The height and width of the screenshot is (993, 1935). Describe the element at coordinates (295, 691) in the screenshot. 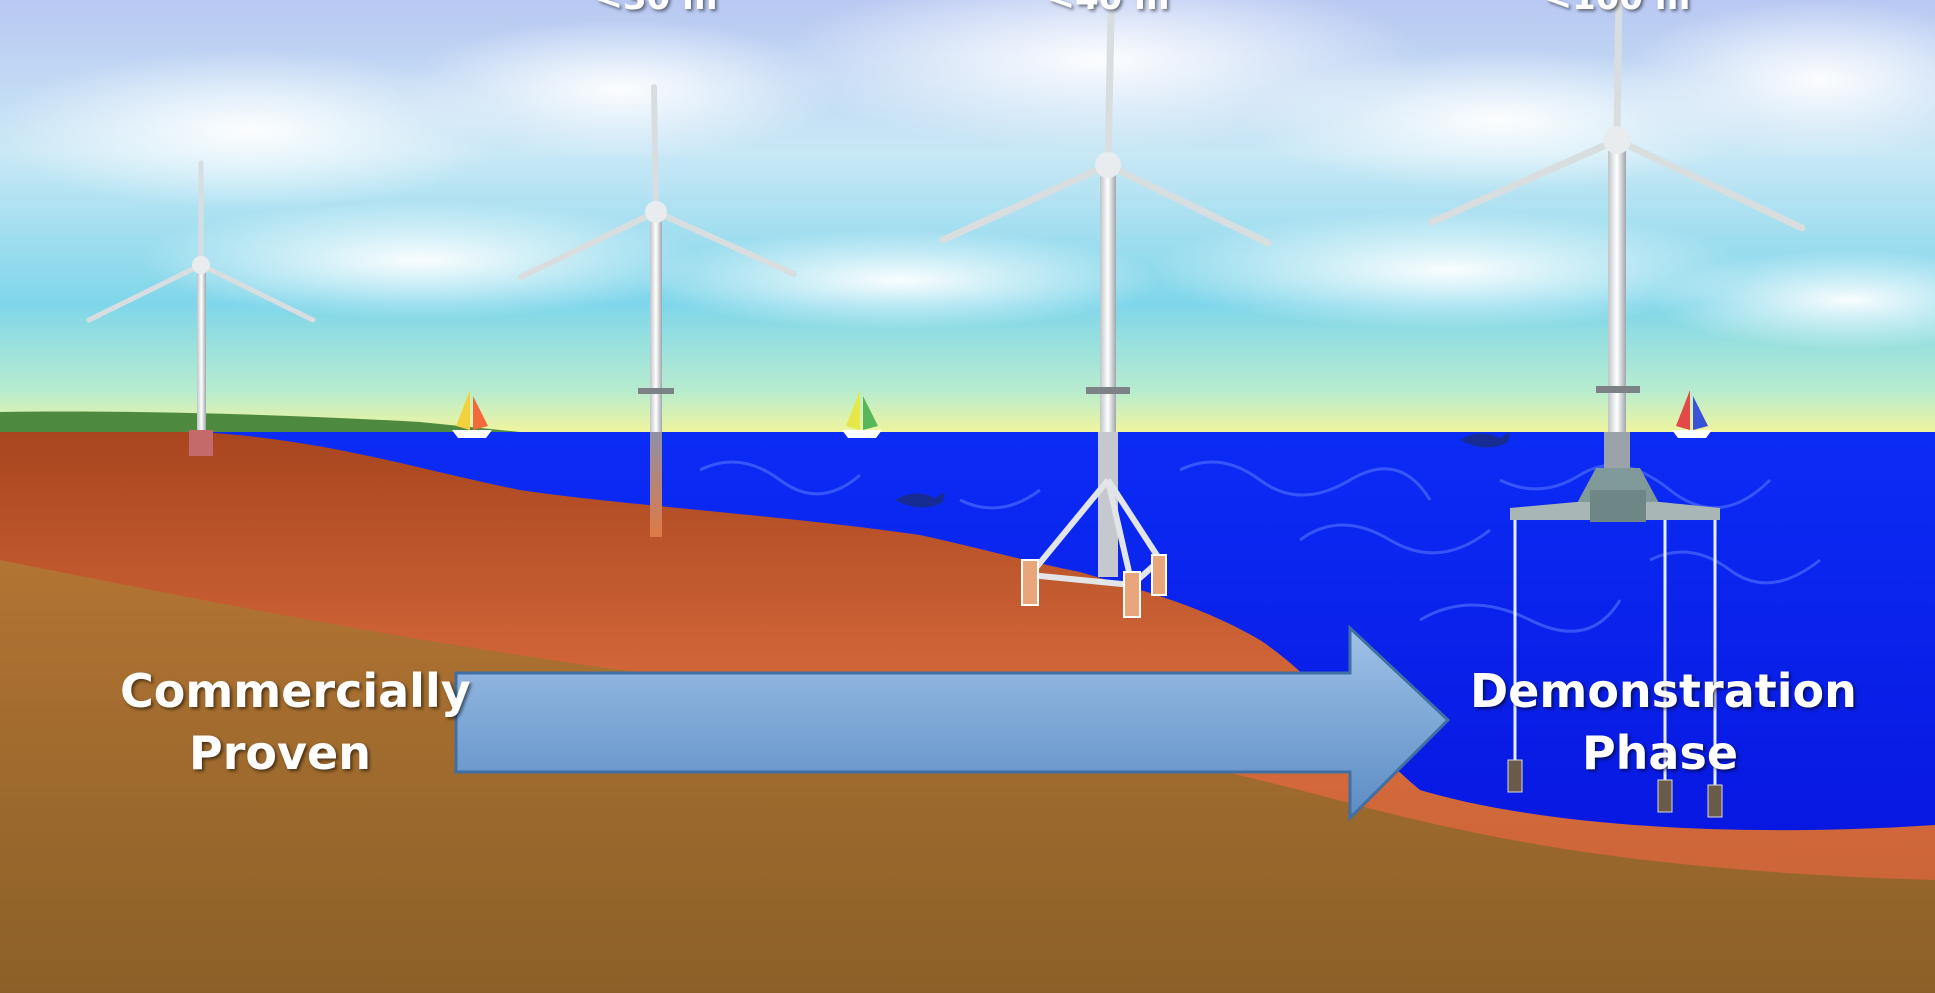

I see `left-label-line1: Commercially` at that location.